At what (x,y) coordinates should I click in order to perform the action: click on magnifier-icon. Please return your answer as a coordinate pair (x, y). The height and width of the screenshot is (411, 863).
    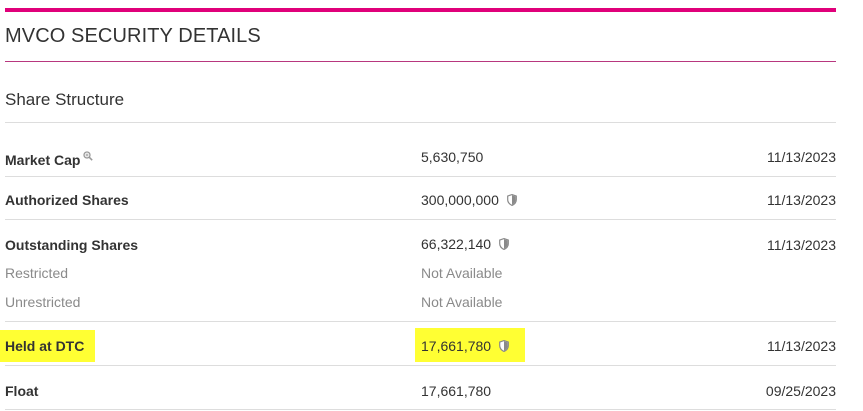
    Looking at the image, I should click on (88, 156).